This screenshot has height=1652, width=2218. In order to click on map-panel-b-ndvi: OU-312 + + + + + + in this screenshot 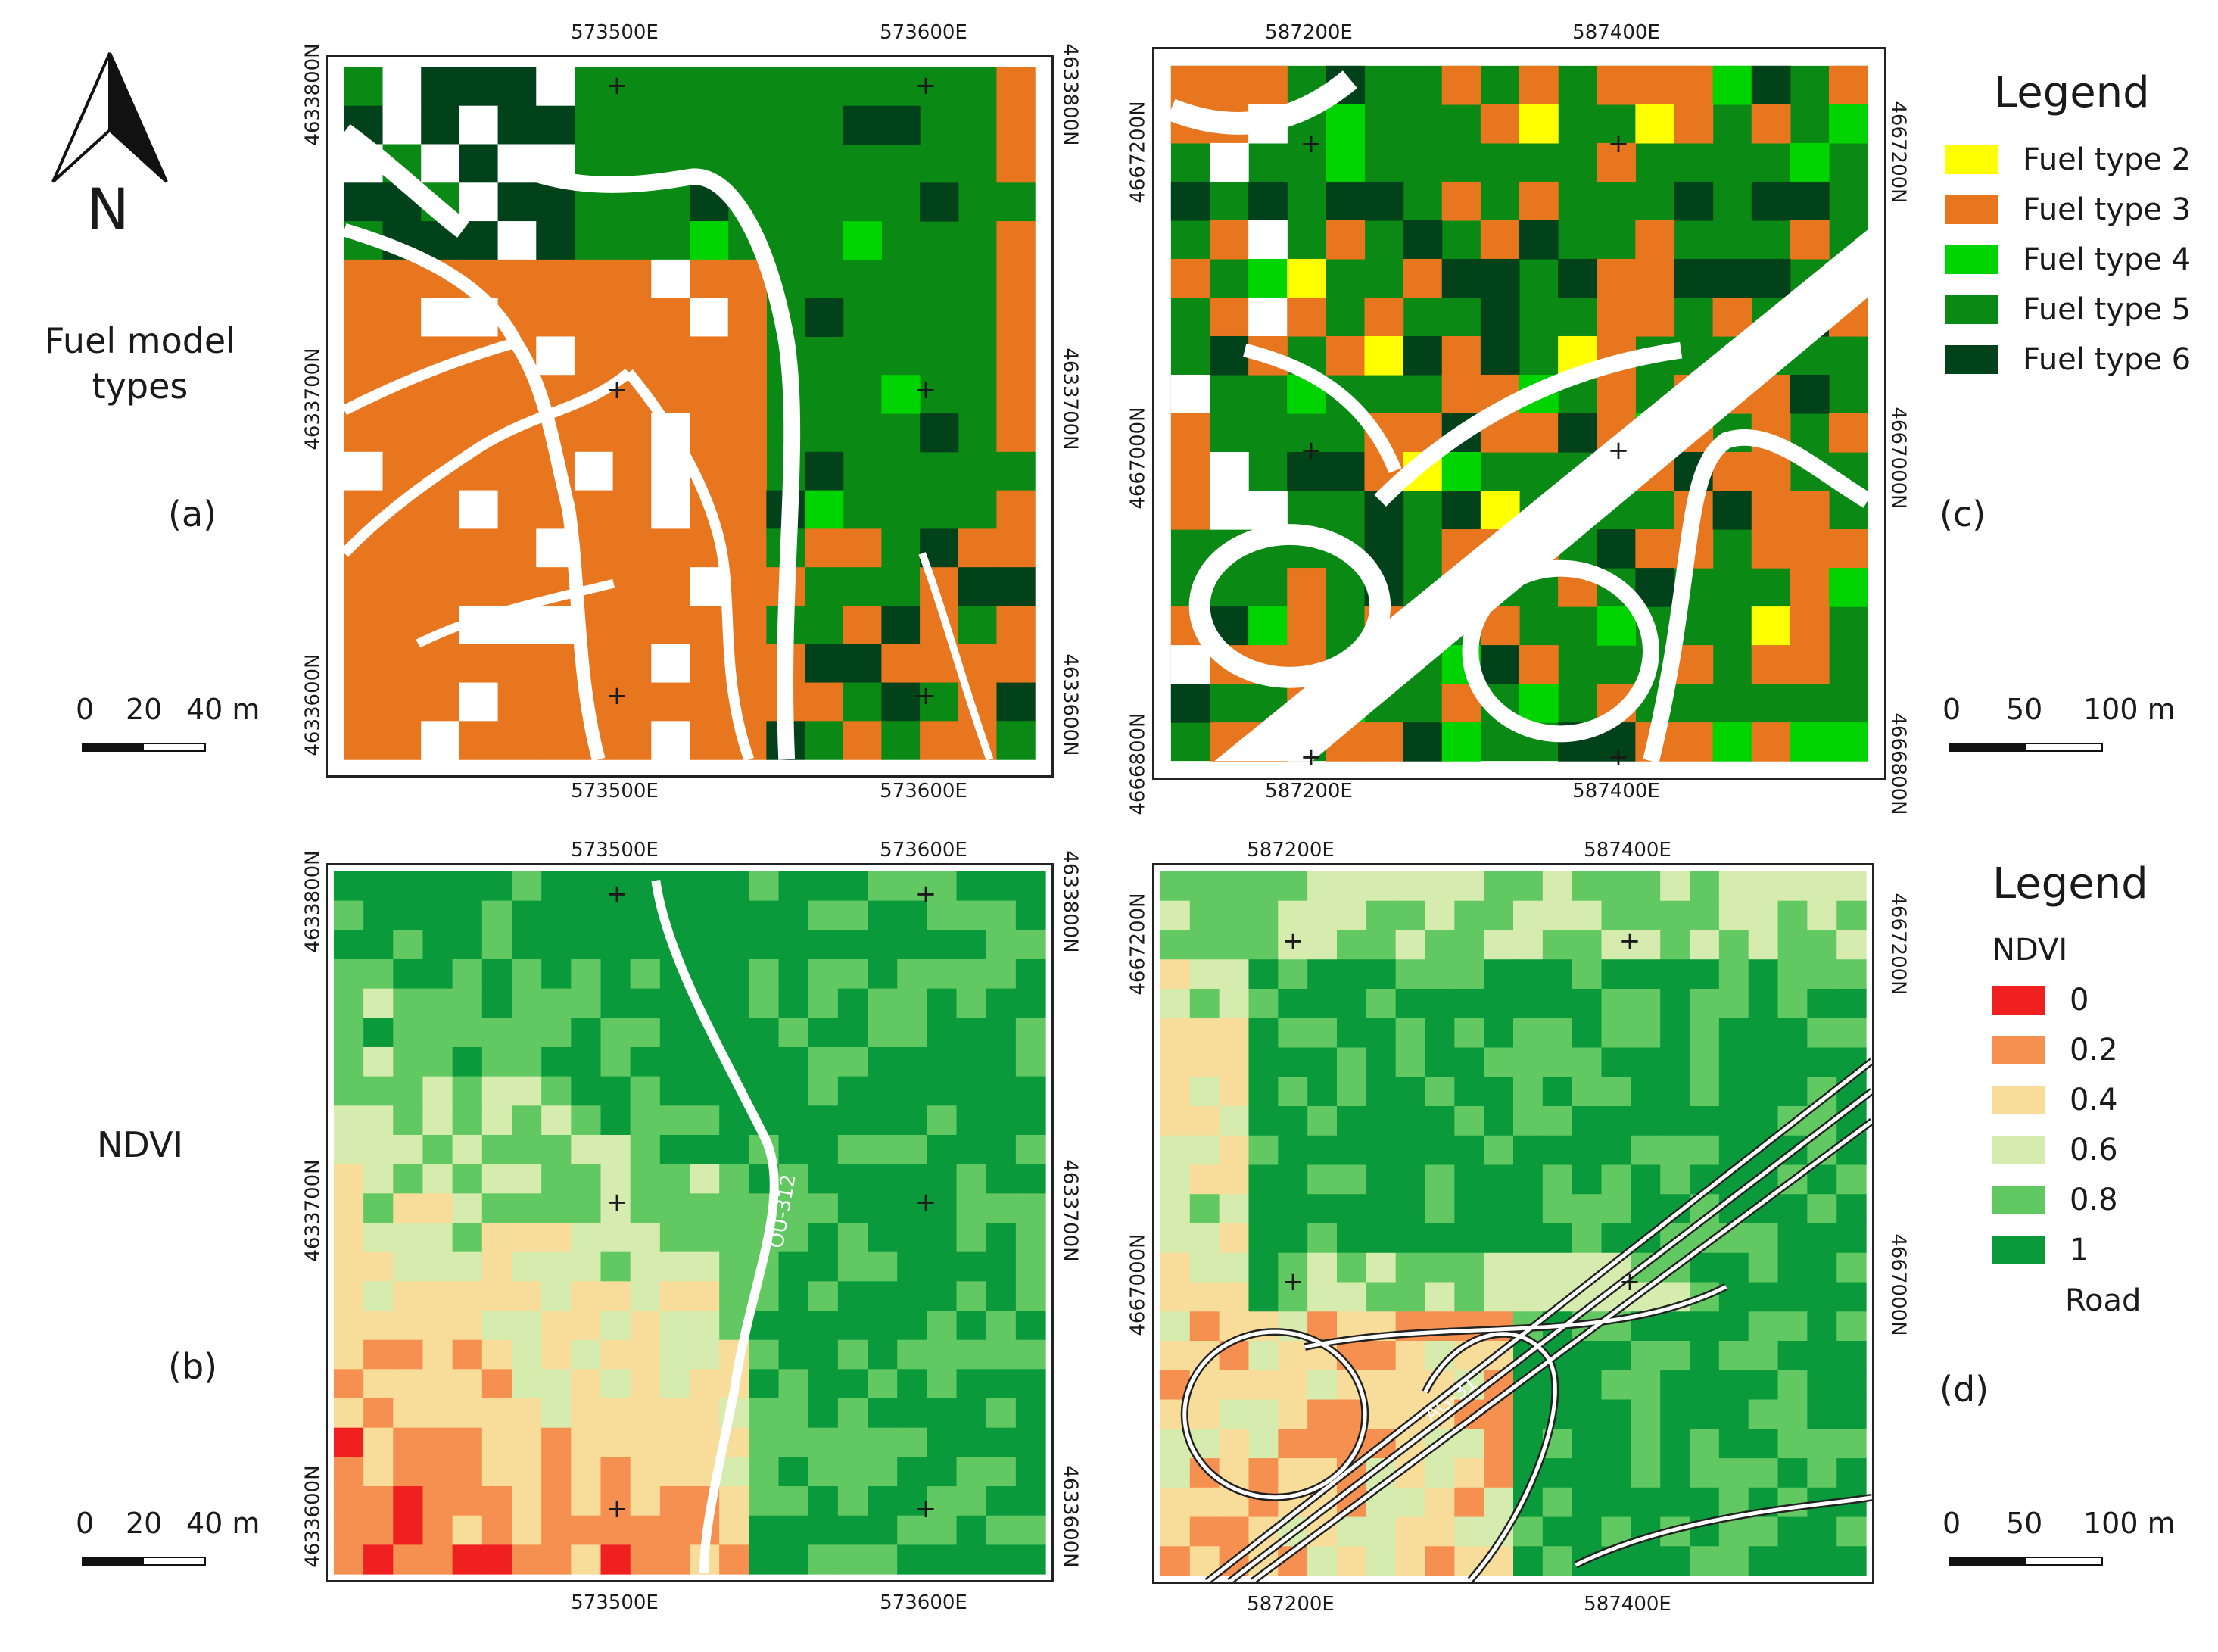, I will do `click(690, 1222)`.